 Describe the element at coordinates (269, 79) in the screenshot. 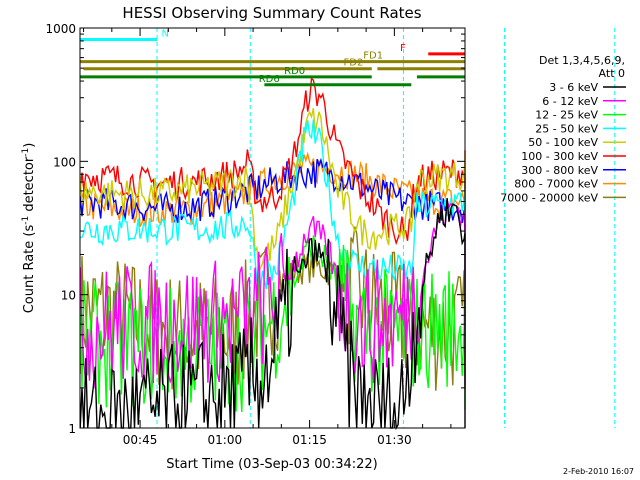

I see `annotation-label-rd6: RD6` at that location.